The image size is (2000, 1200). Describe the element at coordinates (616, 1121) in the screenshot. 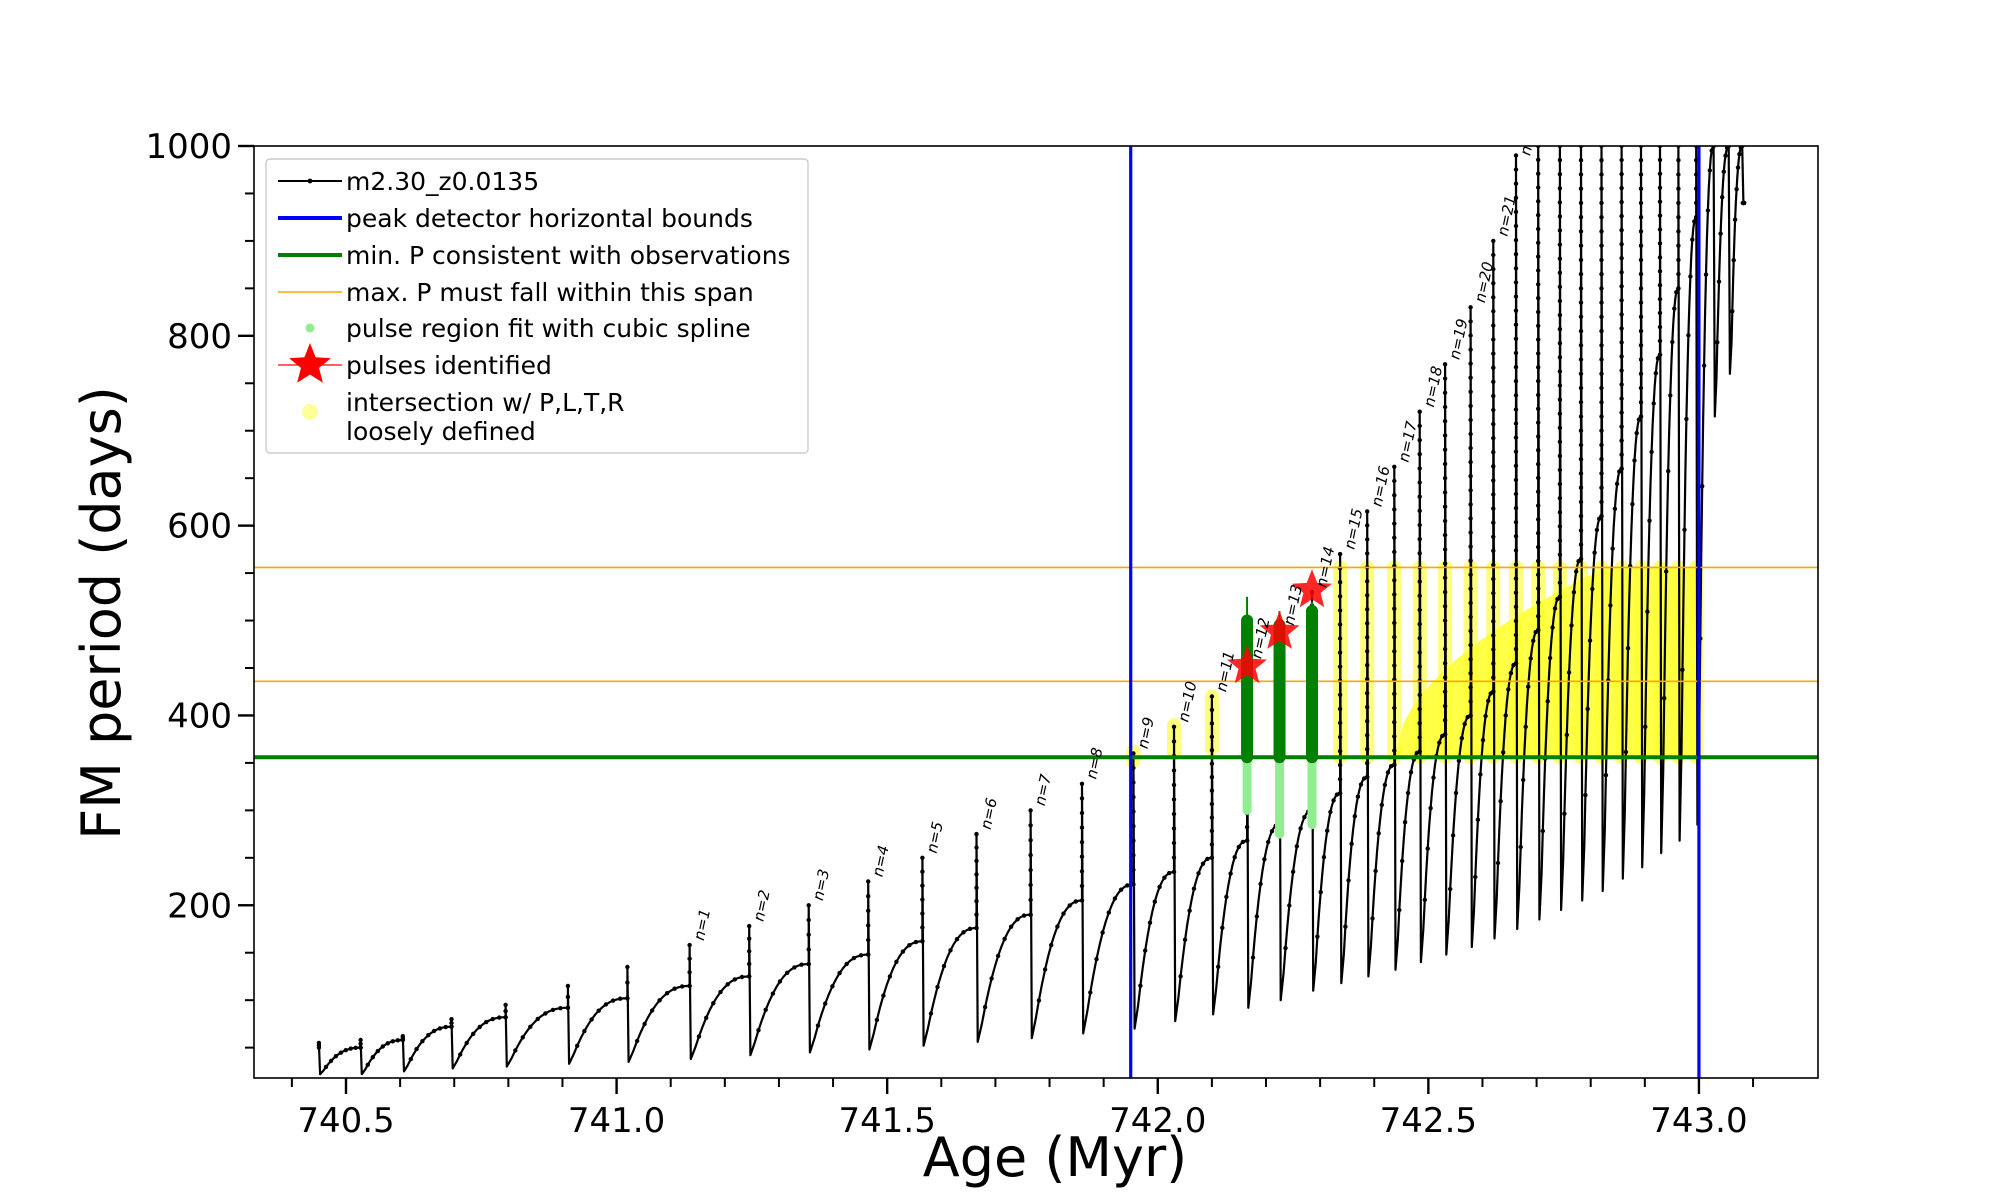

I see `x-tick-label: 741.0` at that location.